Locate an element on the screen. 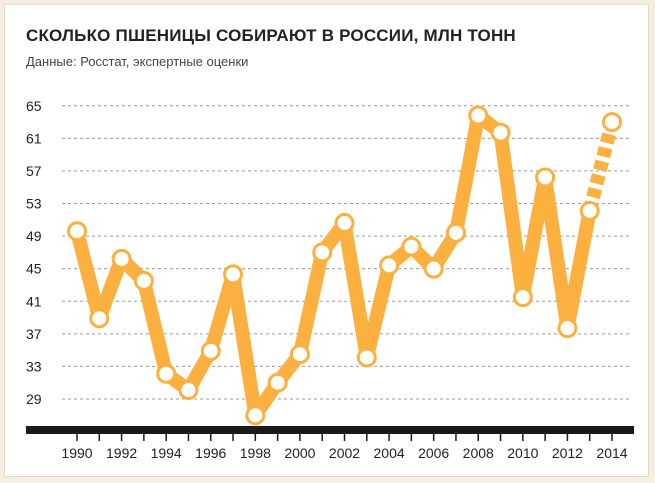 This screenshot has height=483, width=655. data-point-2010 is located at coordinates (522, 297).